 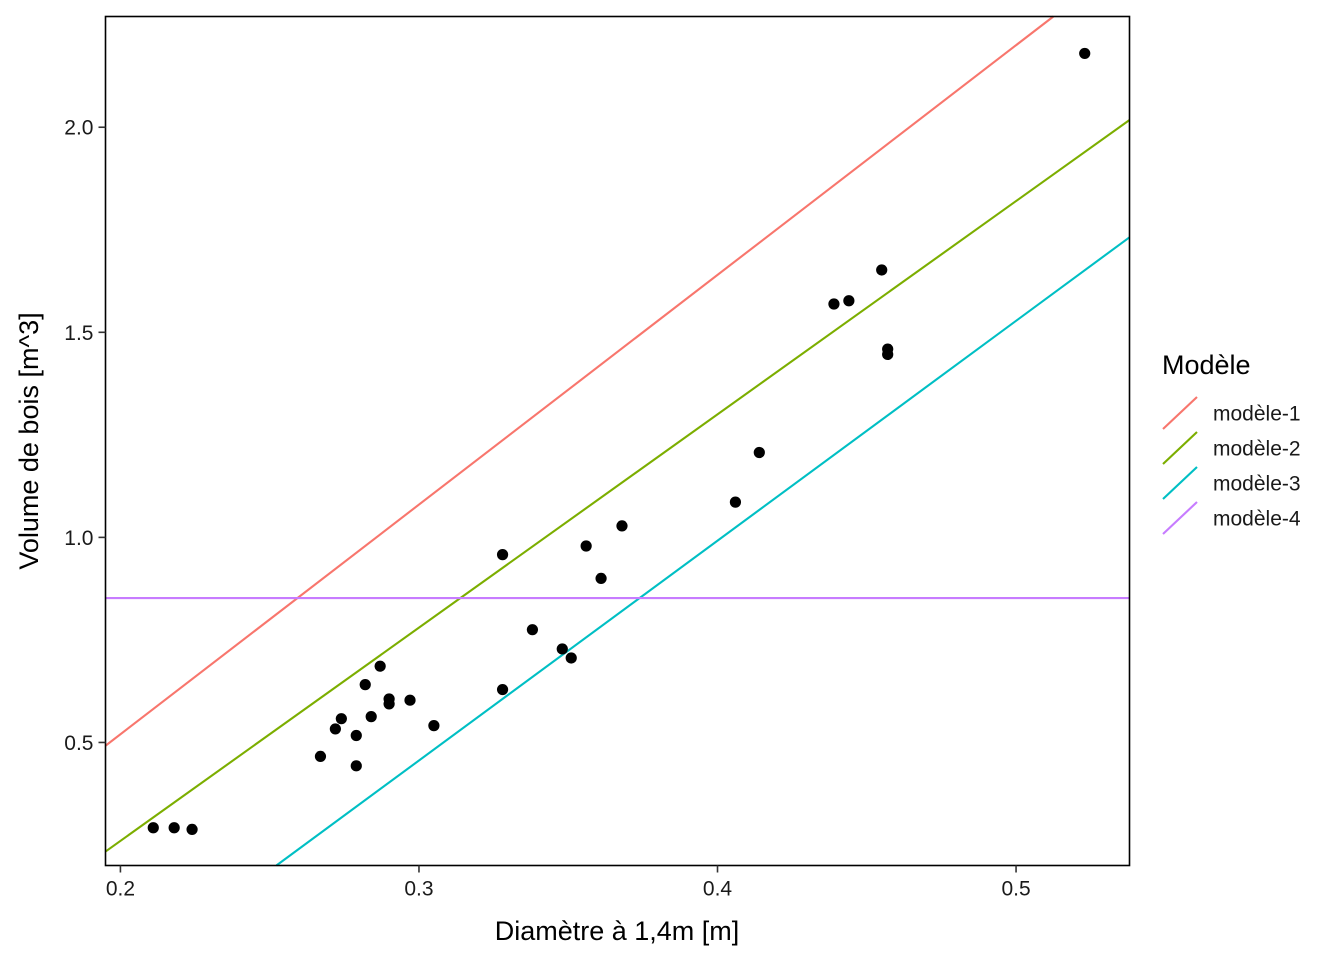 What do you see at coordinates (1206, 365) in the screenshot?
I see `legend-title: Modèle` at bounding box center [1206, 365].